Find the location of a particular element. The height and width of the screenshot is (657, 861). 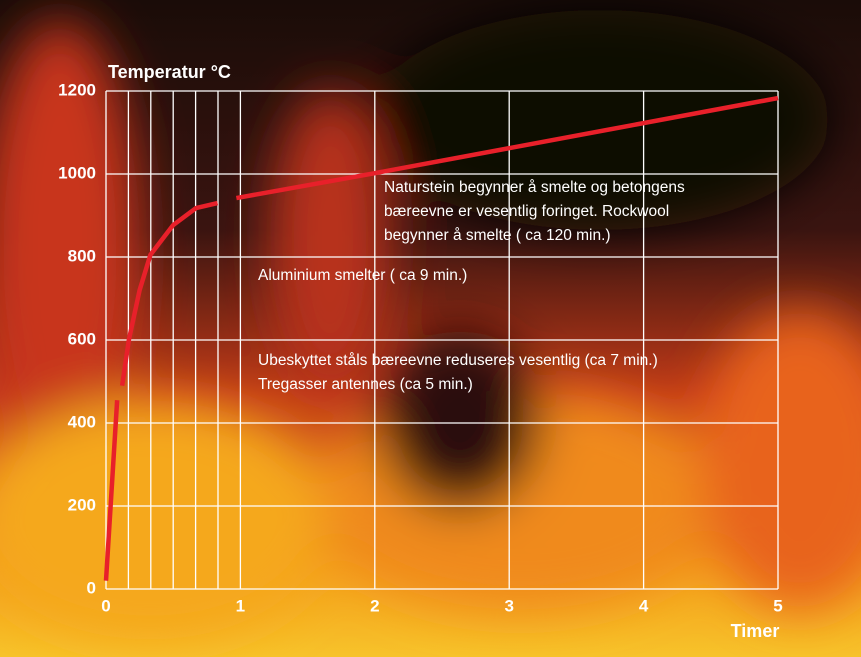

annotation: Aluminium smelter ( ca 9 min.) is located at coordinates (362, 275).